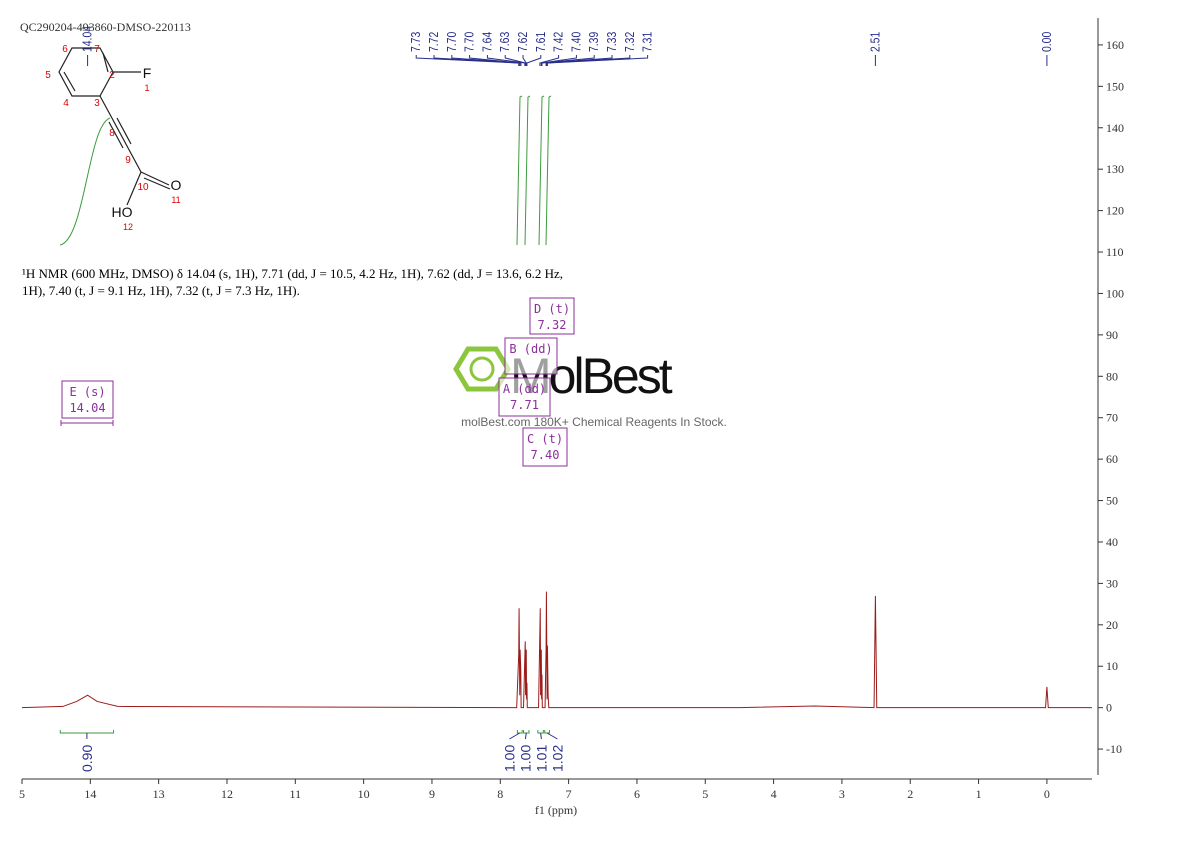  I want to click on atom-number: 8, so click(112, 133).